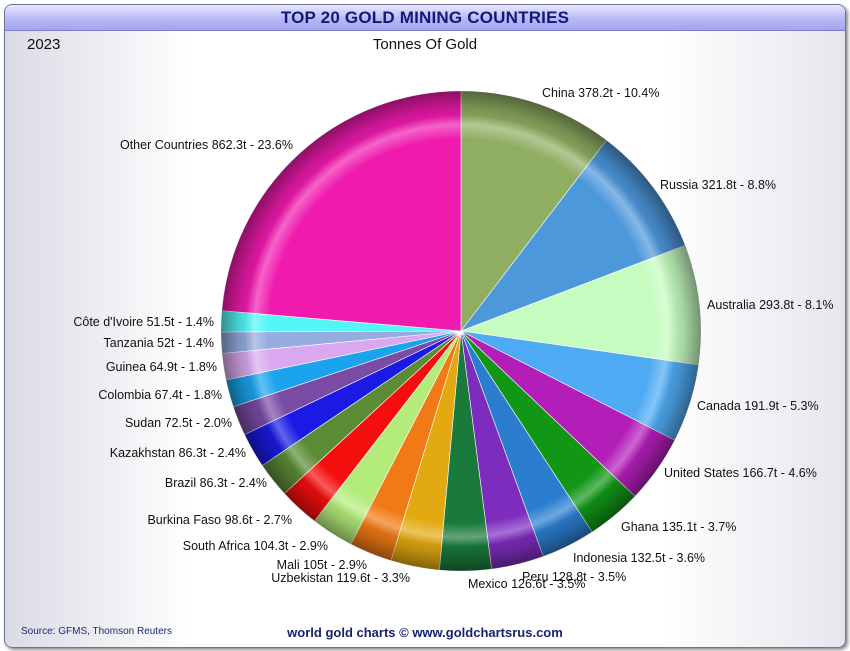  What do you see at coordinates (206, 145) in the screenshot?
I see `slice-label-other-countries: Other Countries 862.3t - 23.6%` at bounding box center [206, 145].